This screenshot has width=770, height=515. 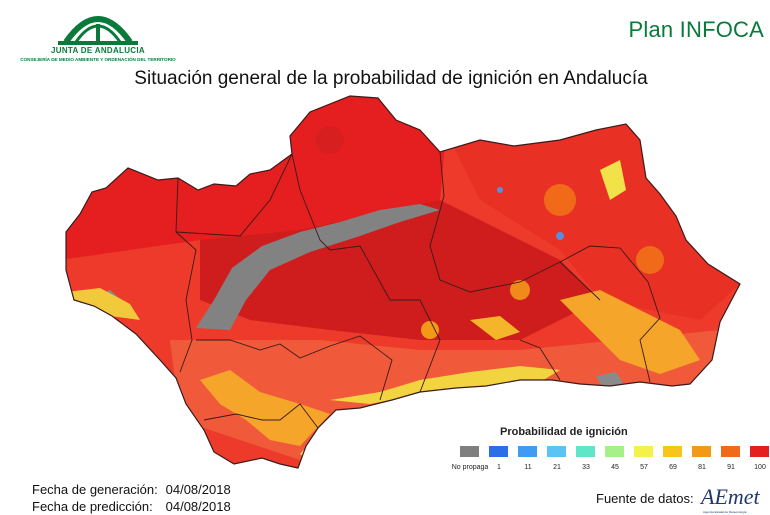 What do you see at coordinates (564, 432) in the screenshot?
I see `legend-title: Probabilidad de ignición` at bounding box center [564, 432].